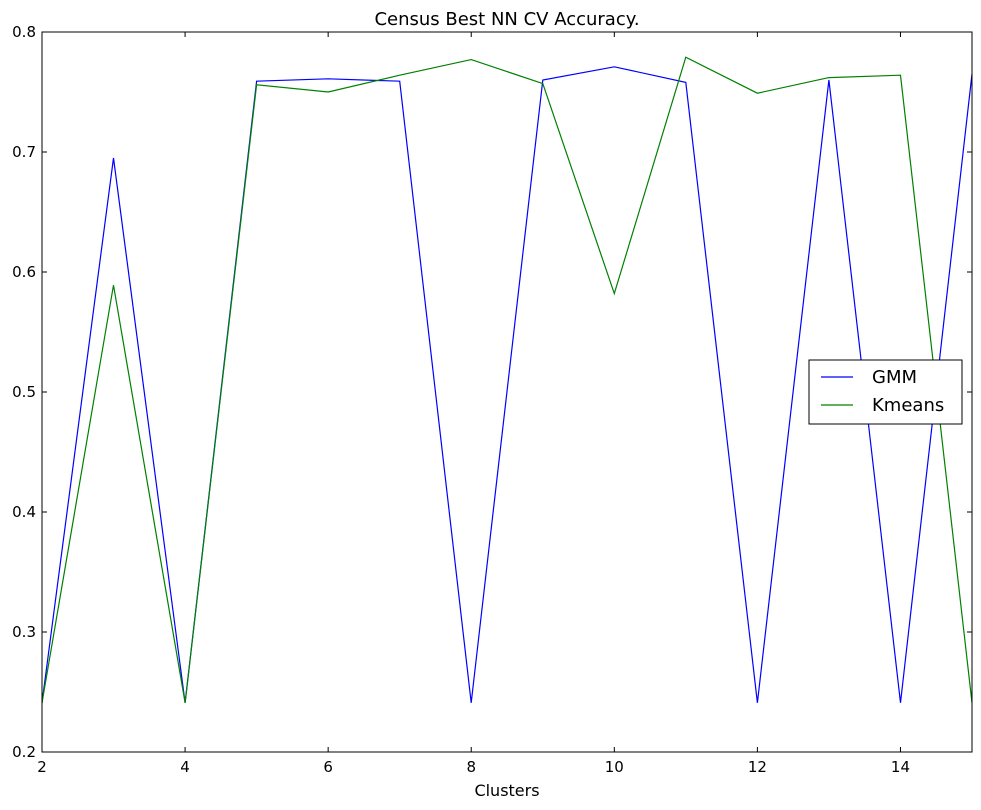 The width and height of the screenshot is (981, 810). I want to click on chart-title: Census Best NN CV Accuracy., so click(506, 19).